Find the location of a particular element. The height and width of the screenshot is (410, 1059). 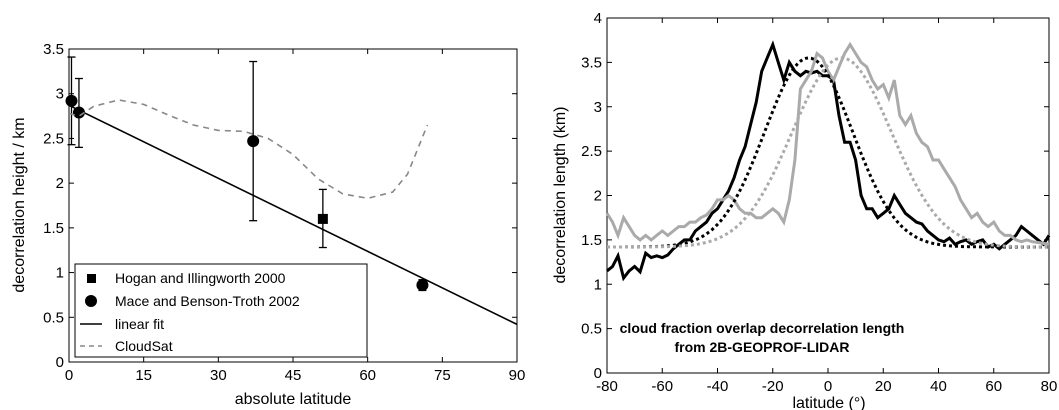

right-x-tick-label: 60 is located at coordinates (993, 386).